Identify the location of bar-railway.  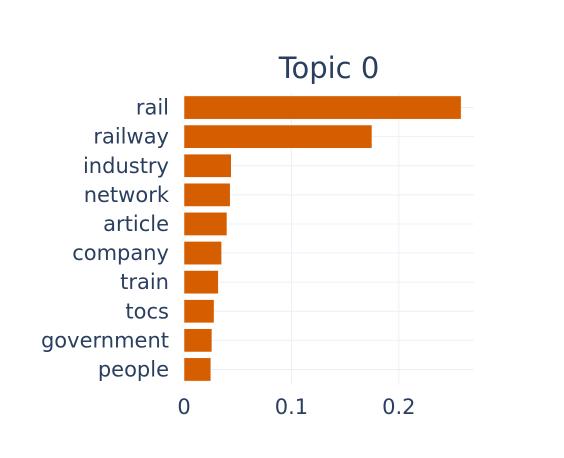
(278, 136).